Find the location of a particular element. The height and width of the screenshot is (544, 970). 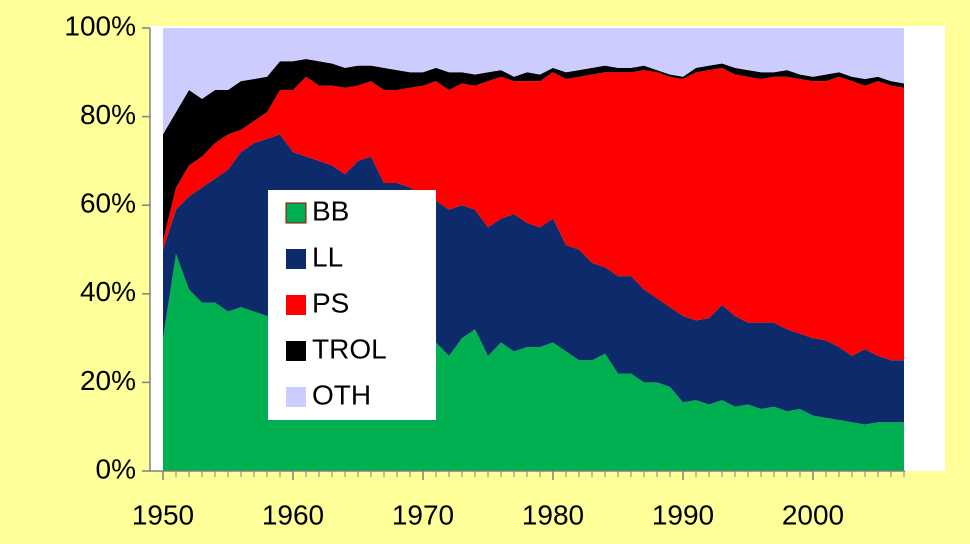

x-tick-label: 2000 is located at coordinates (813, 514).